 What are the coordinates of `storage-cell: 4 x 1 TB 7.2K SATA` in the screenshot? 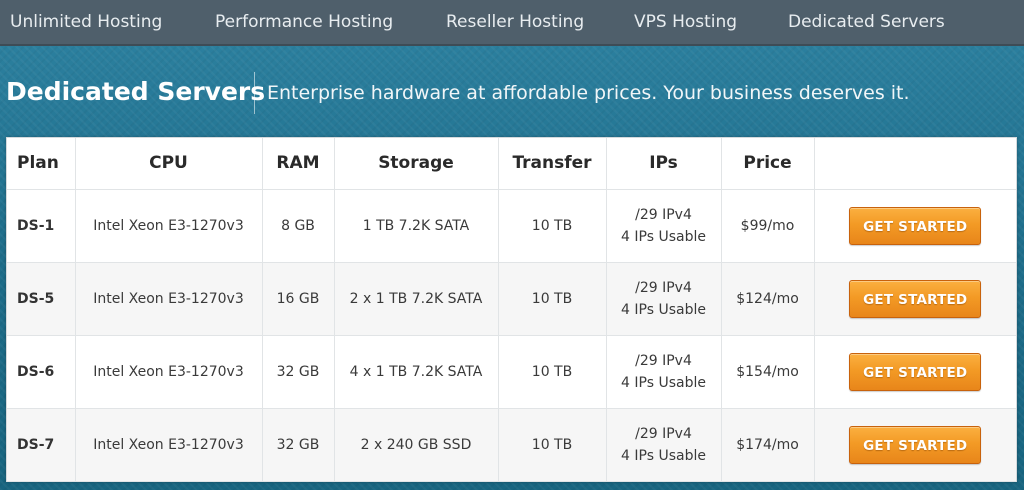 It's located at (416, 372).